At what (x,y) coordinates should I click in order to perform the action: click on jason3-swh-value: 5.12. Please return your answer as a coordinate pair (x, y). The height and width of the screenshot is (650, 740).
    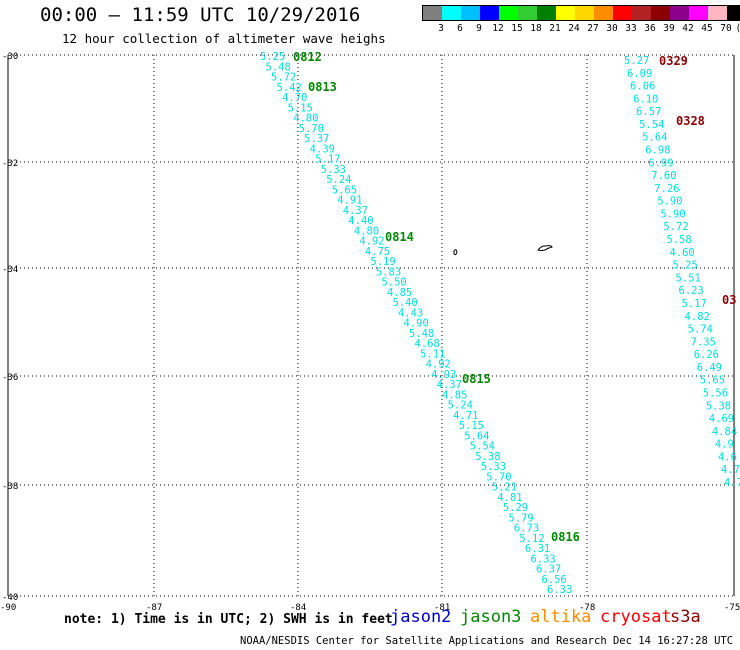
    Looking at the image, I should click on (531, 539).